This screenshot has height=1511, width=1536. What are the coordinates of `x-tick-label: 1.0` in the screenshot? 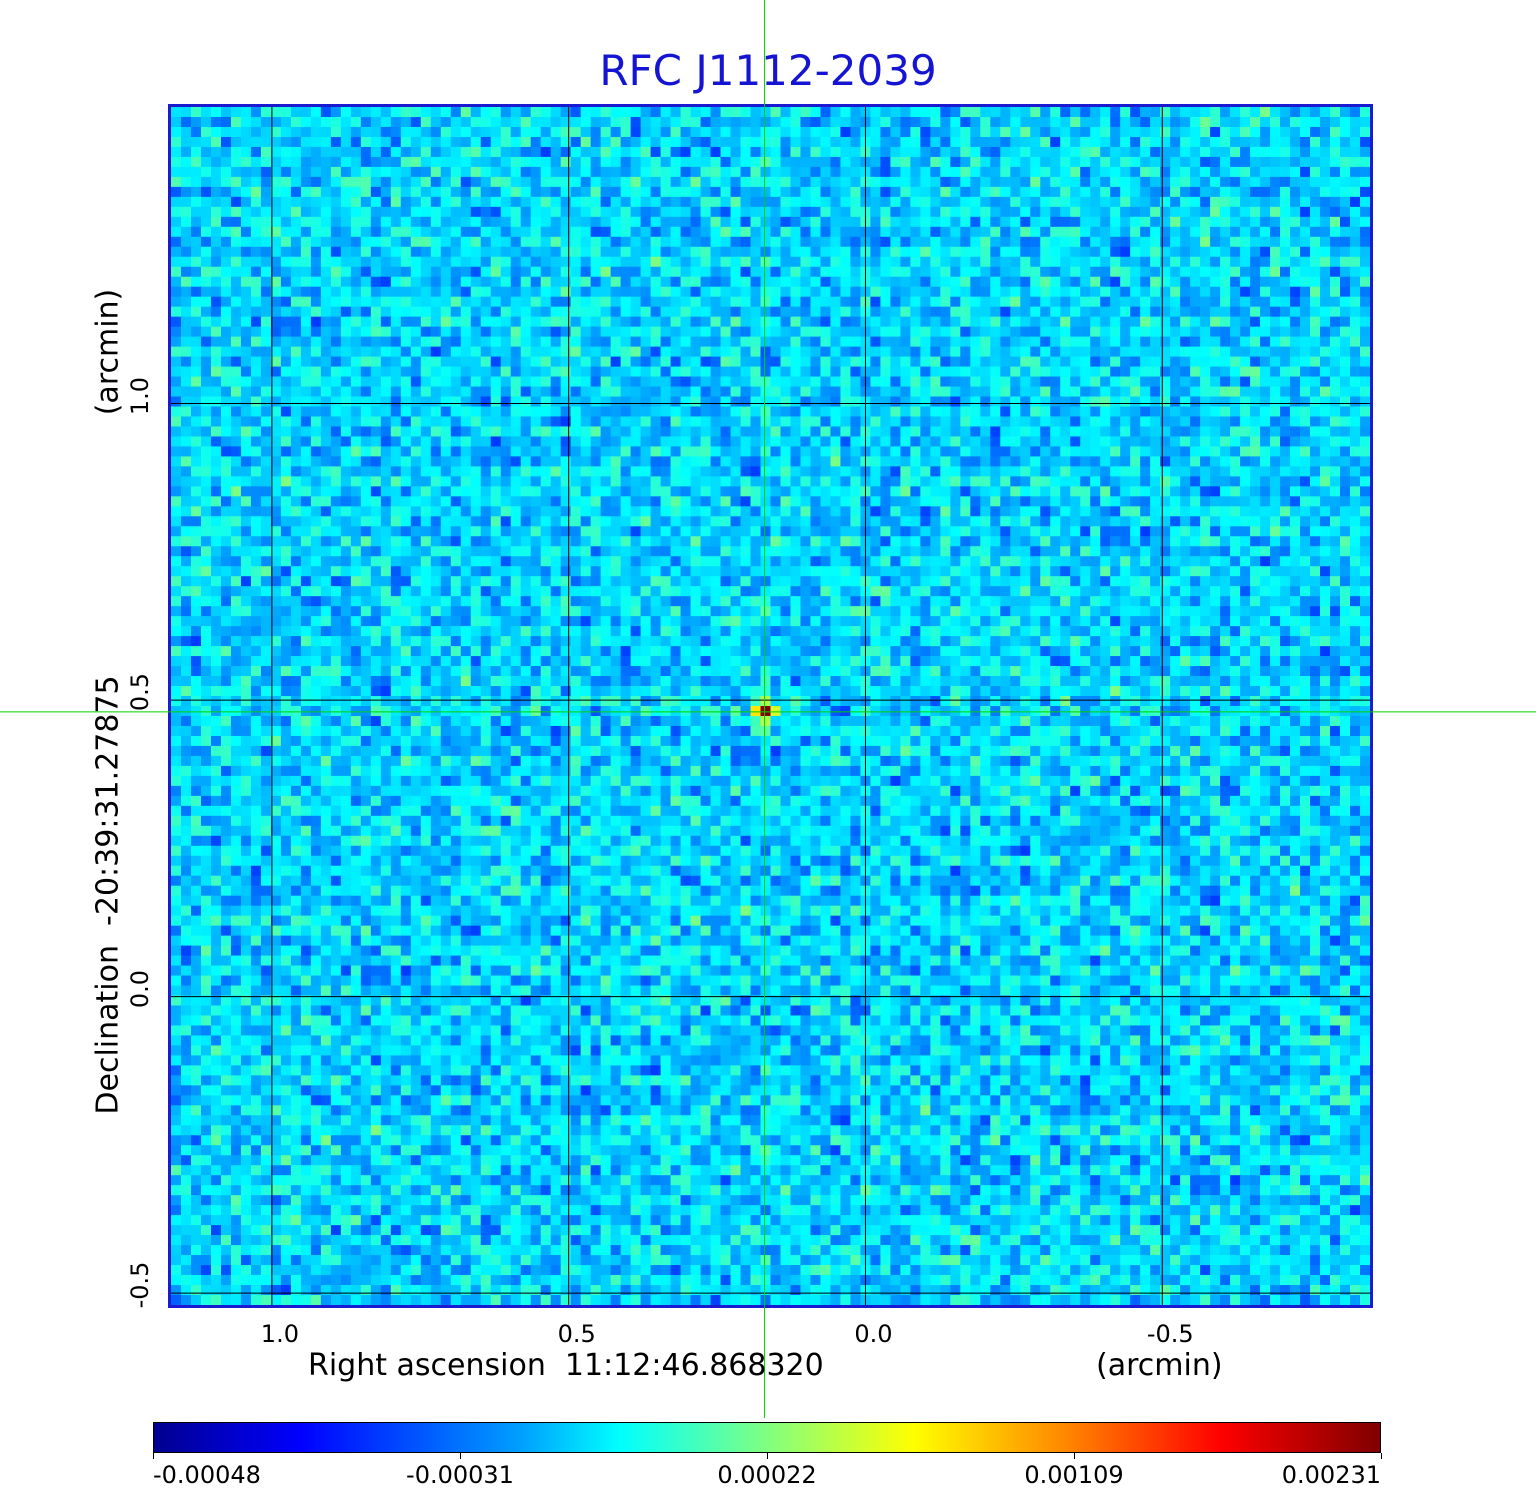 It's located at (279, 1334).